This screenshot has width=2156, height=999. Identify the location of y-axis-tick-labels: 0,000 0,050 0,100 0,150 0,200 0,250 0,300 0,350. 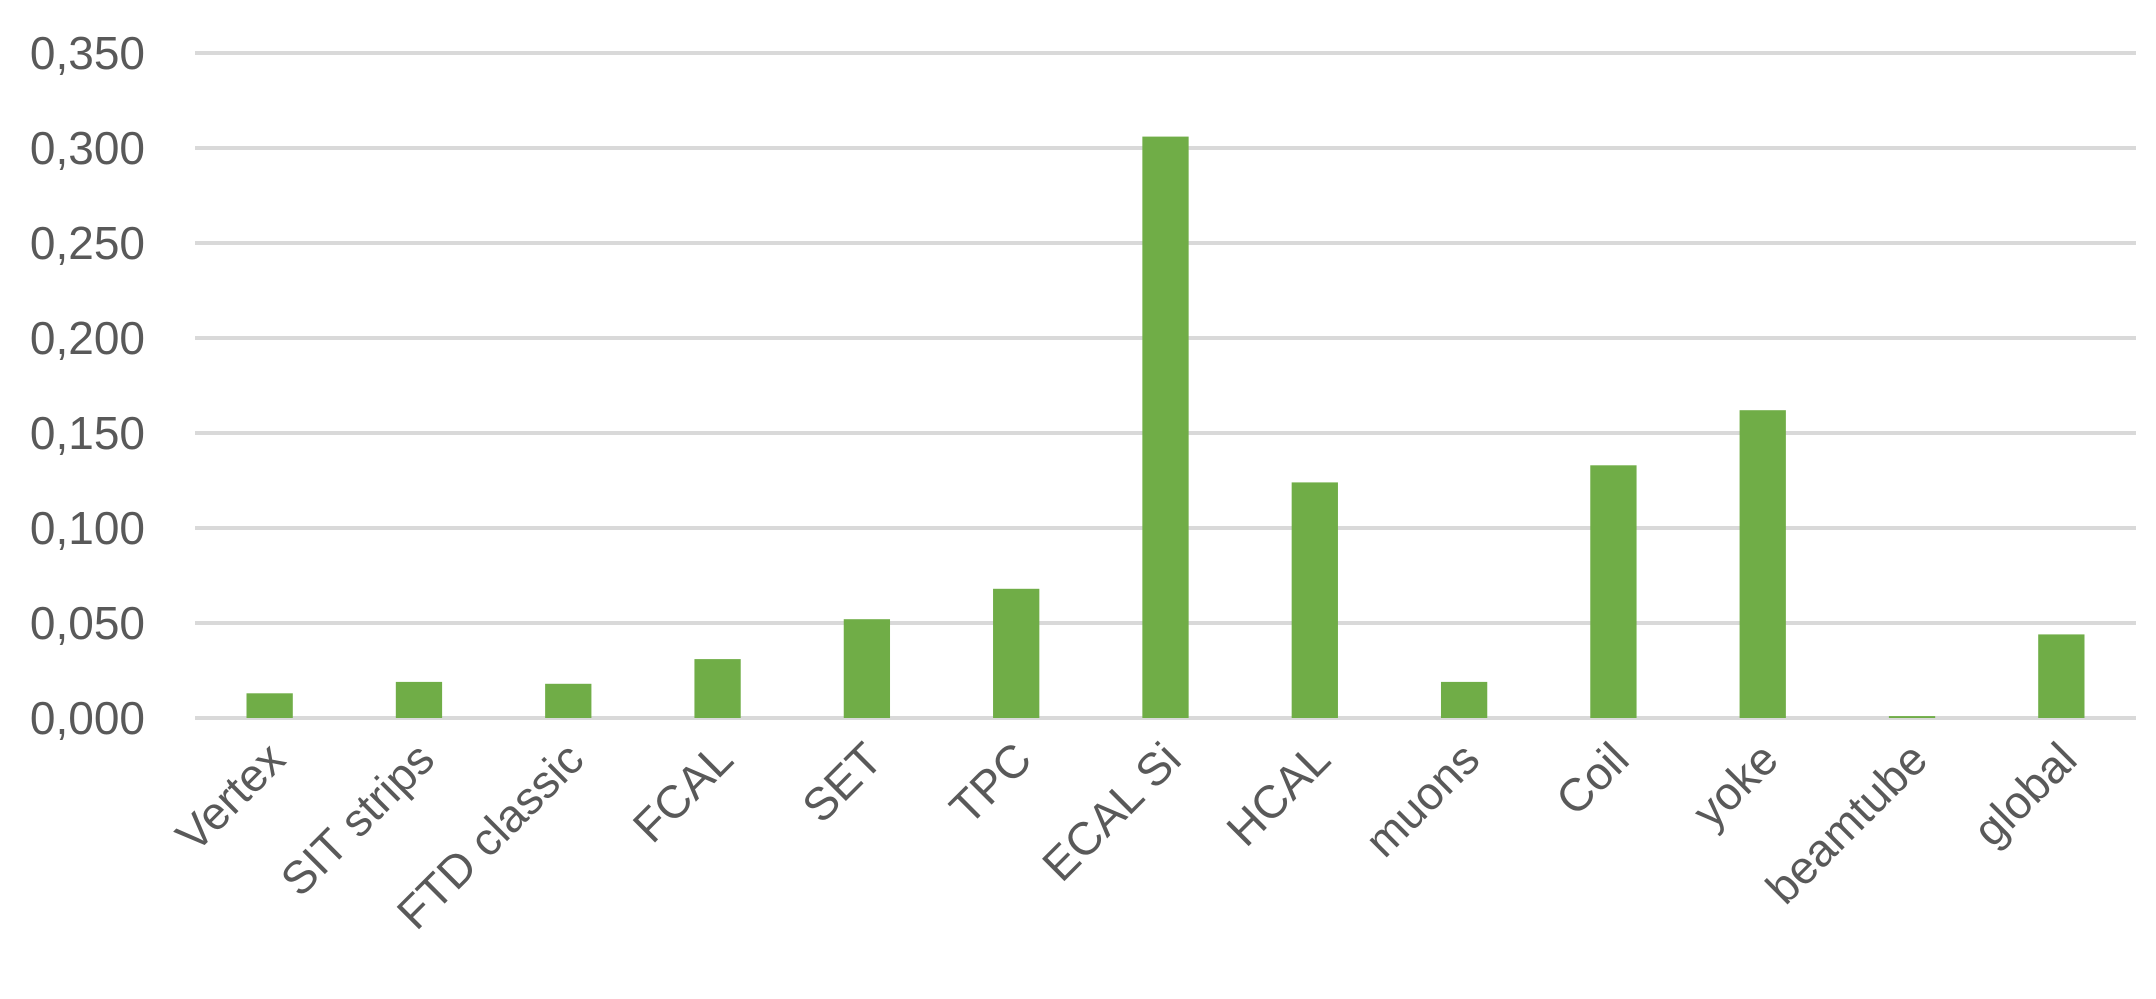
(87, 385).